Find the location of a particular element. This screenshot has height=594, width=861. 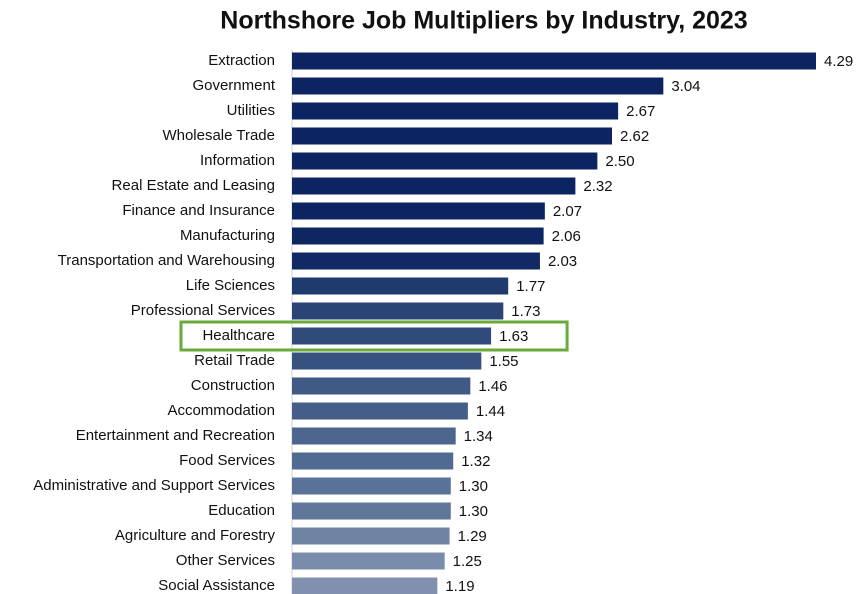

category-label: Social Assistance is located at coordinates (216, 585).